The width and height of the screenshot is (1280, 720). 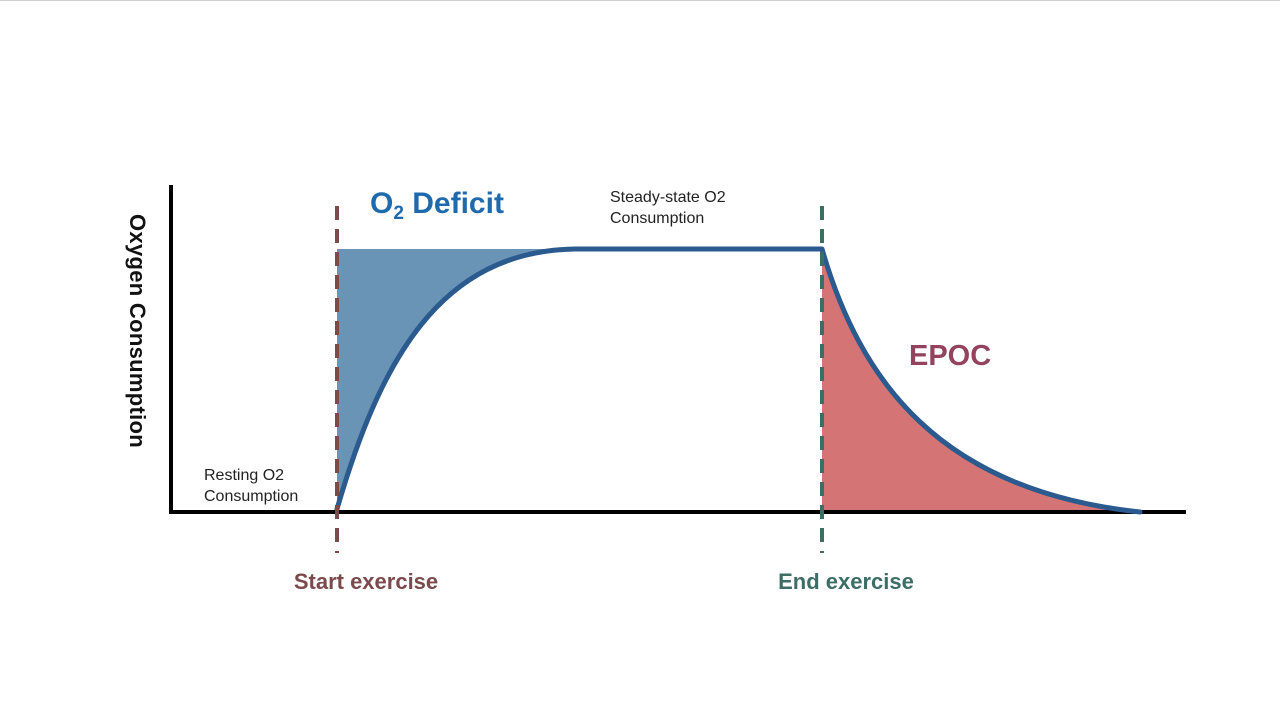 What do you see at coordinates (269, 486) in the screenshot?
I see `resting-note: Resting O2 Consumption` at bounding box center [269, 486].